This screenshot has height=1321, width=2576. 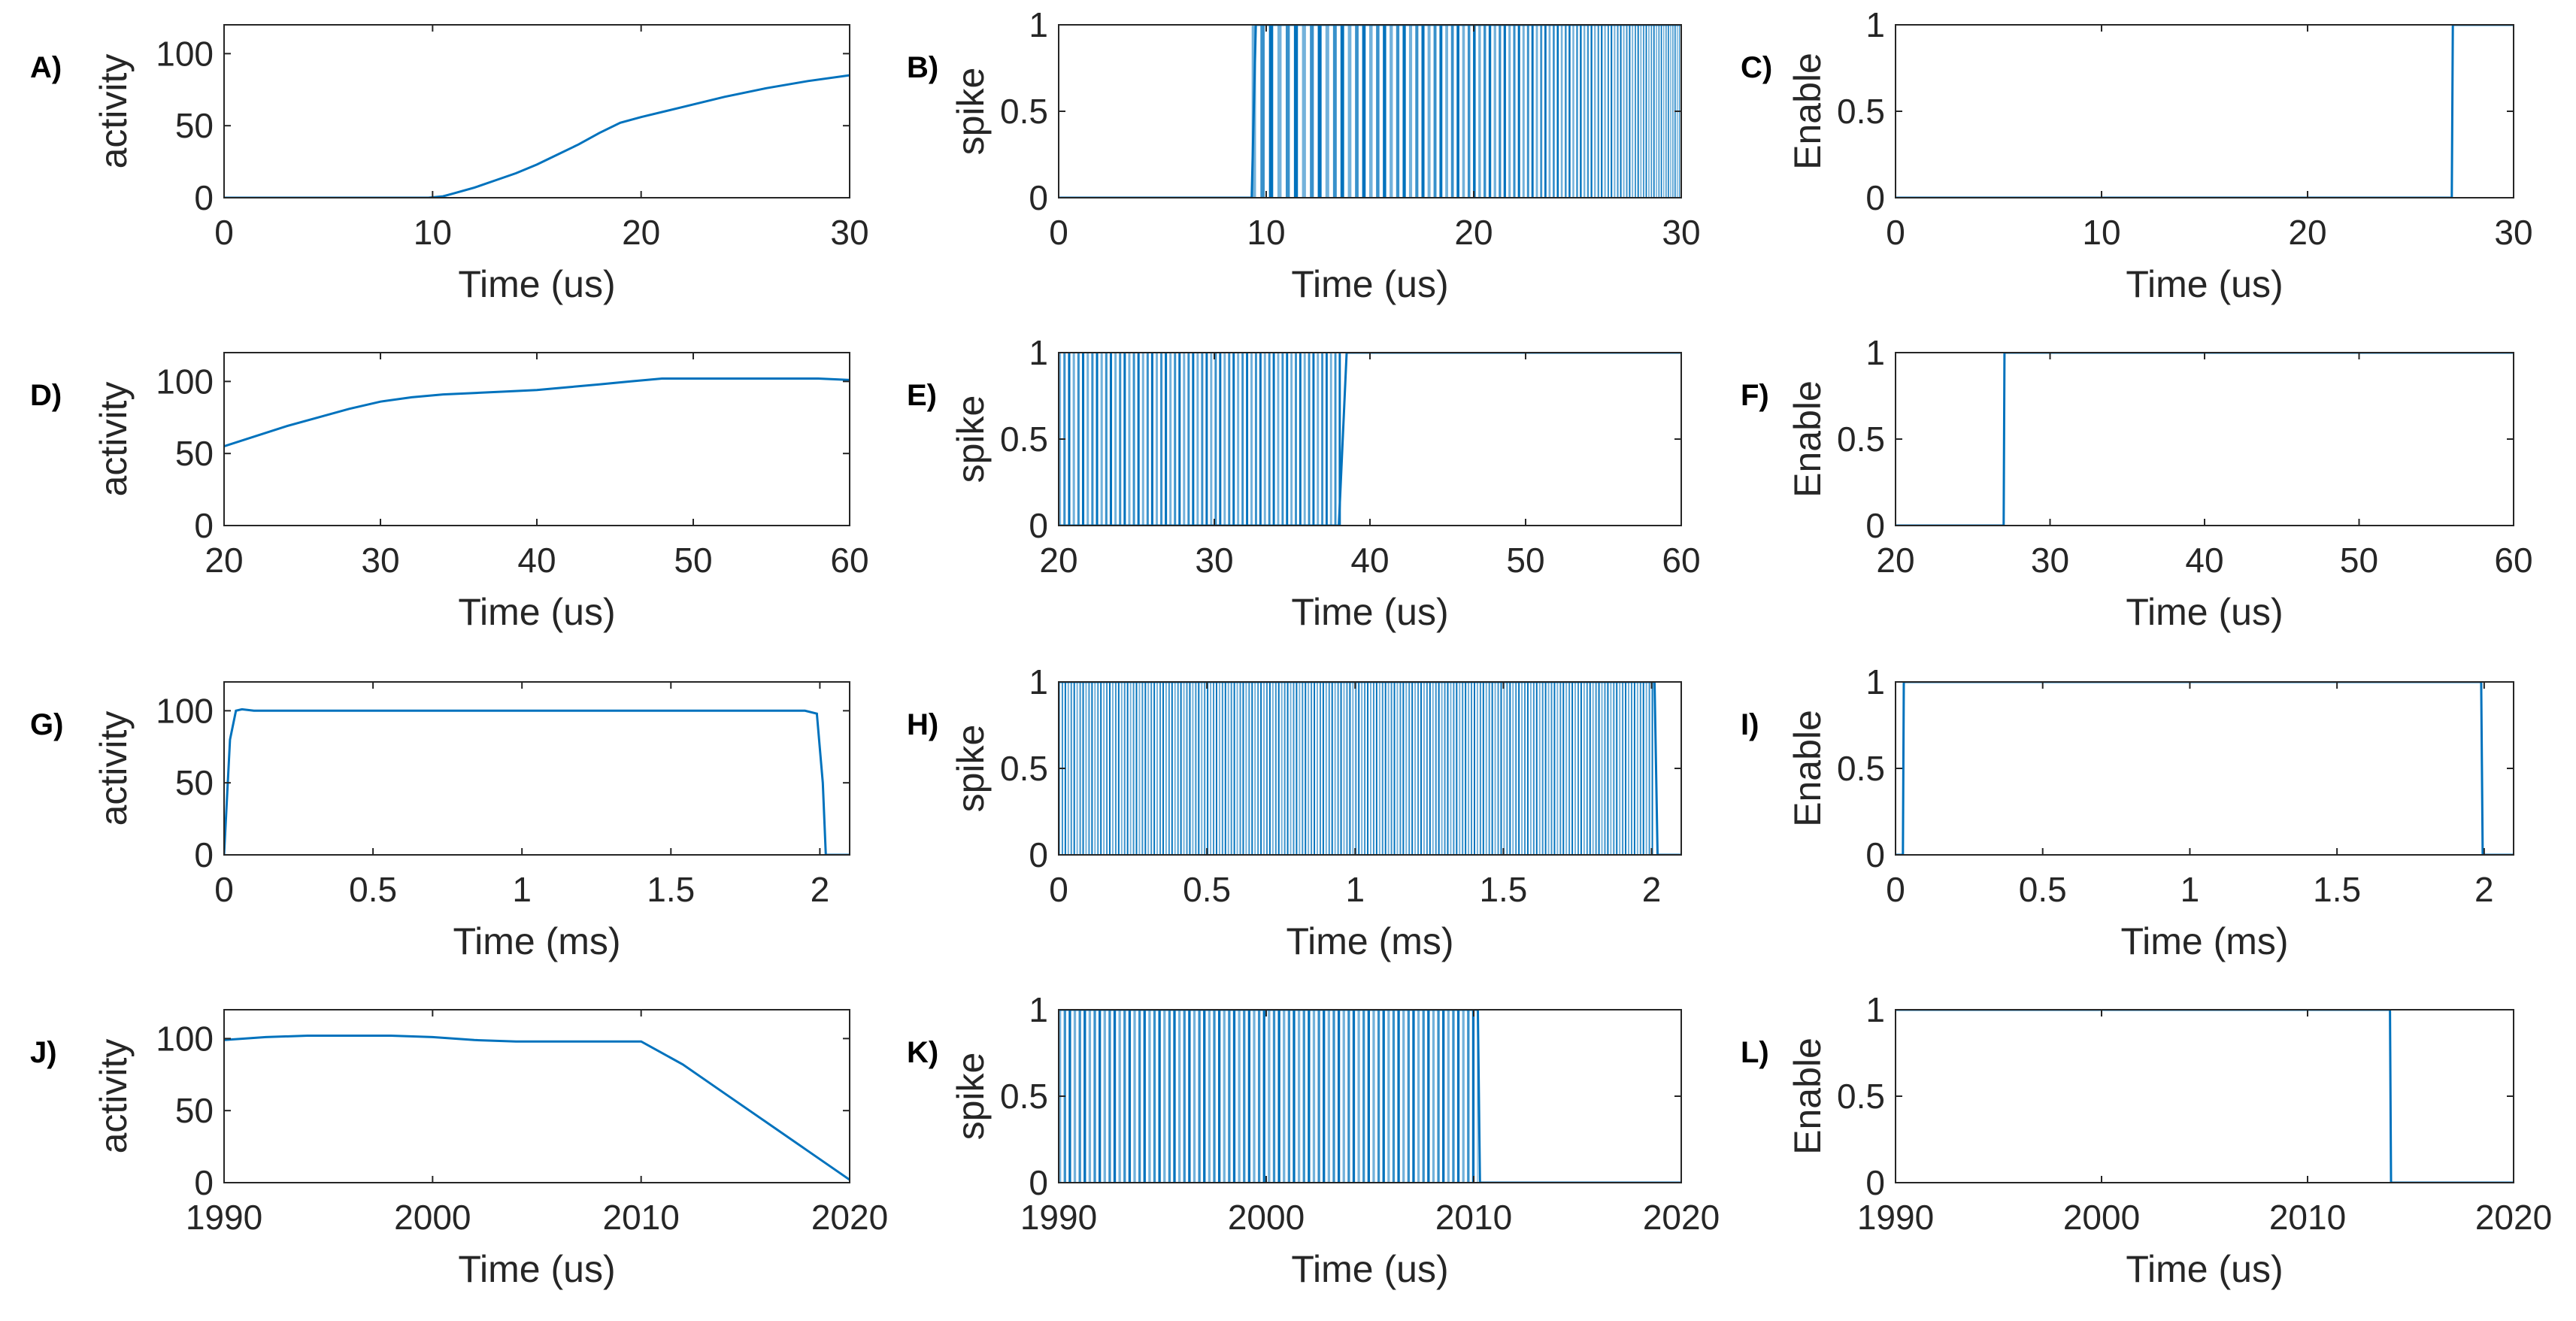 What do you see at coordinates (1058, 560) in the screenshot?
I see `xtick-label: 20` at bounding box center [1058, 560].